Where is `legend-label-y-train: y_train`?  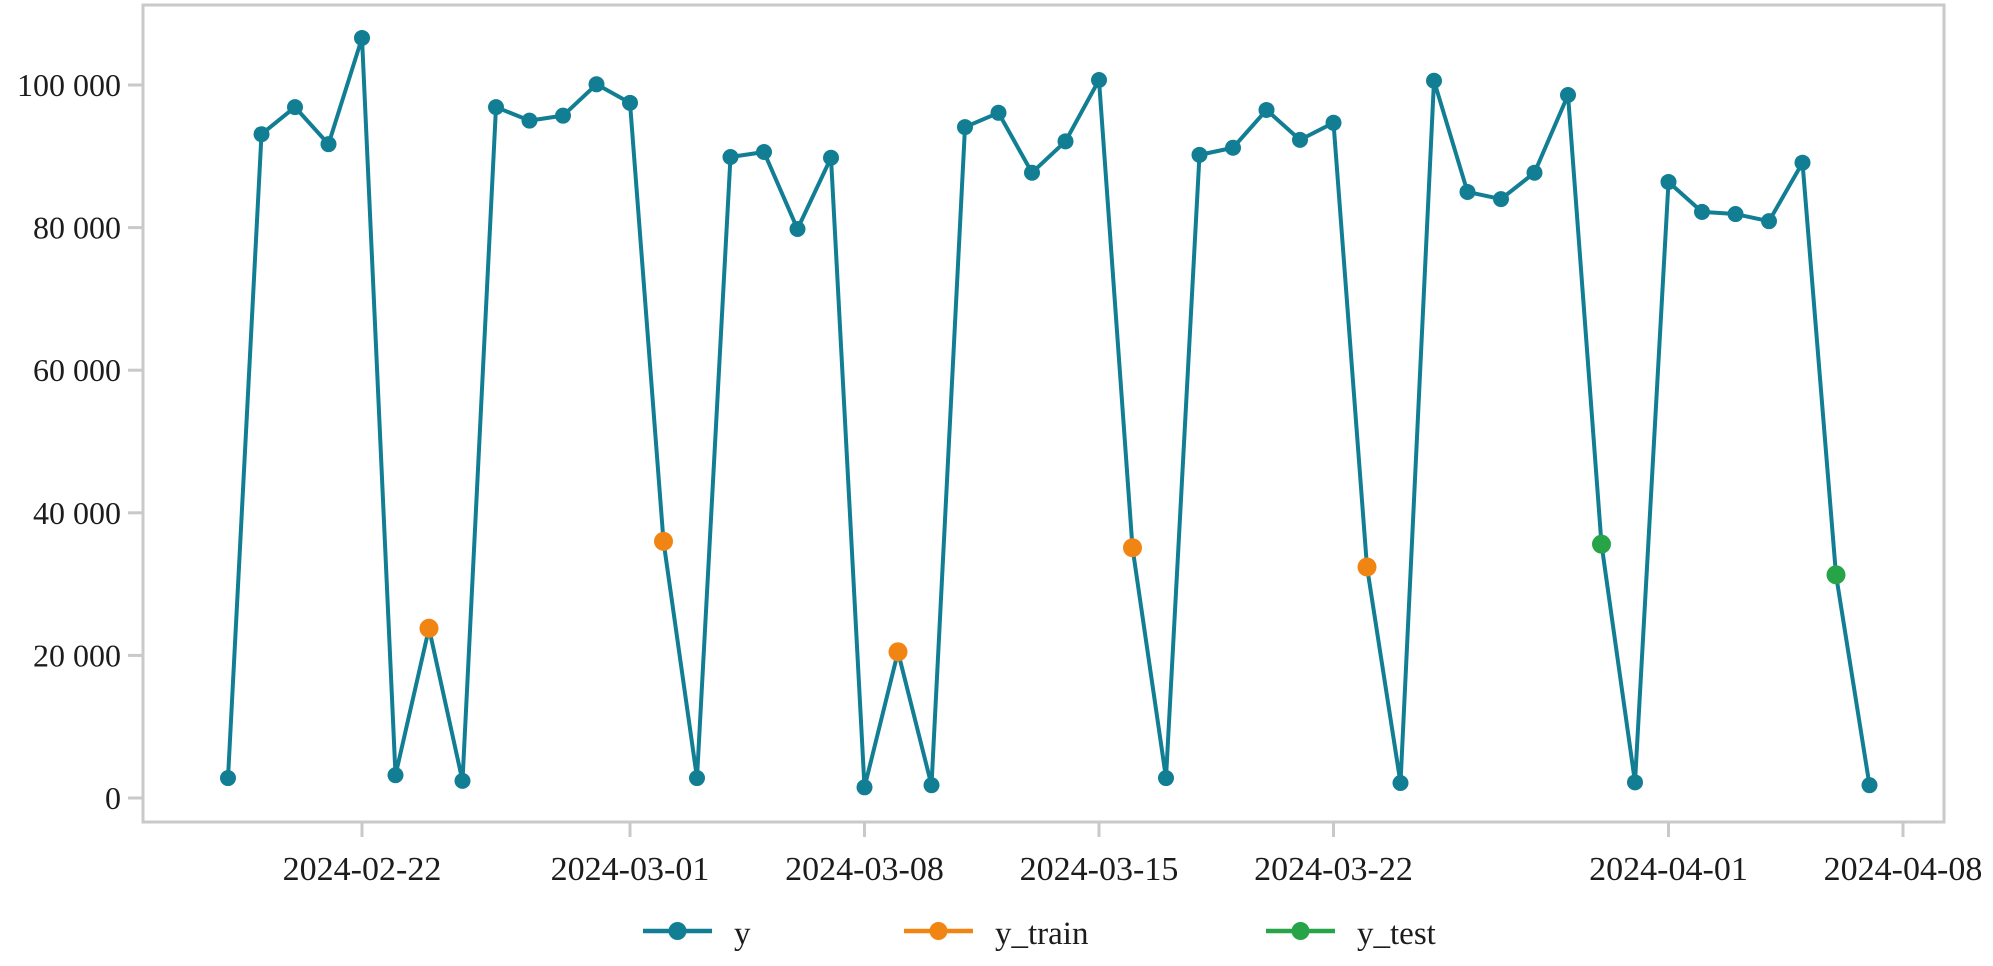 legend-label-y-train: y_train is located at coordinates (1041, 934).